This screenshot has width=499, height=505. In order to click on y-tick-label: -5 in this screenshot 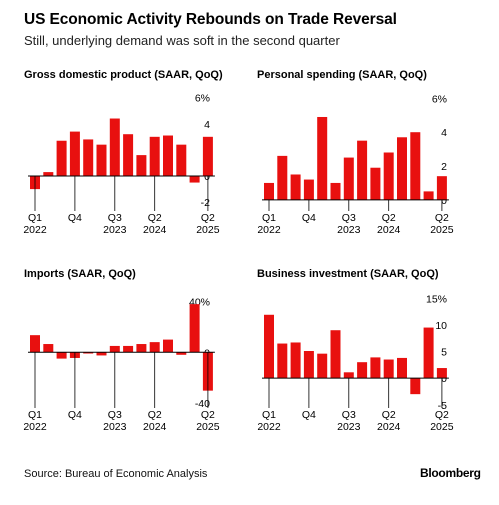, I will do `click(442, 406)`.